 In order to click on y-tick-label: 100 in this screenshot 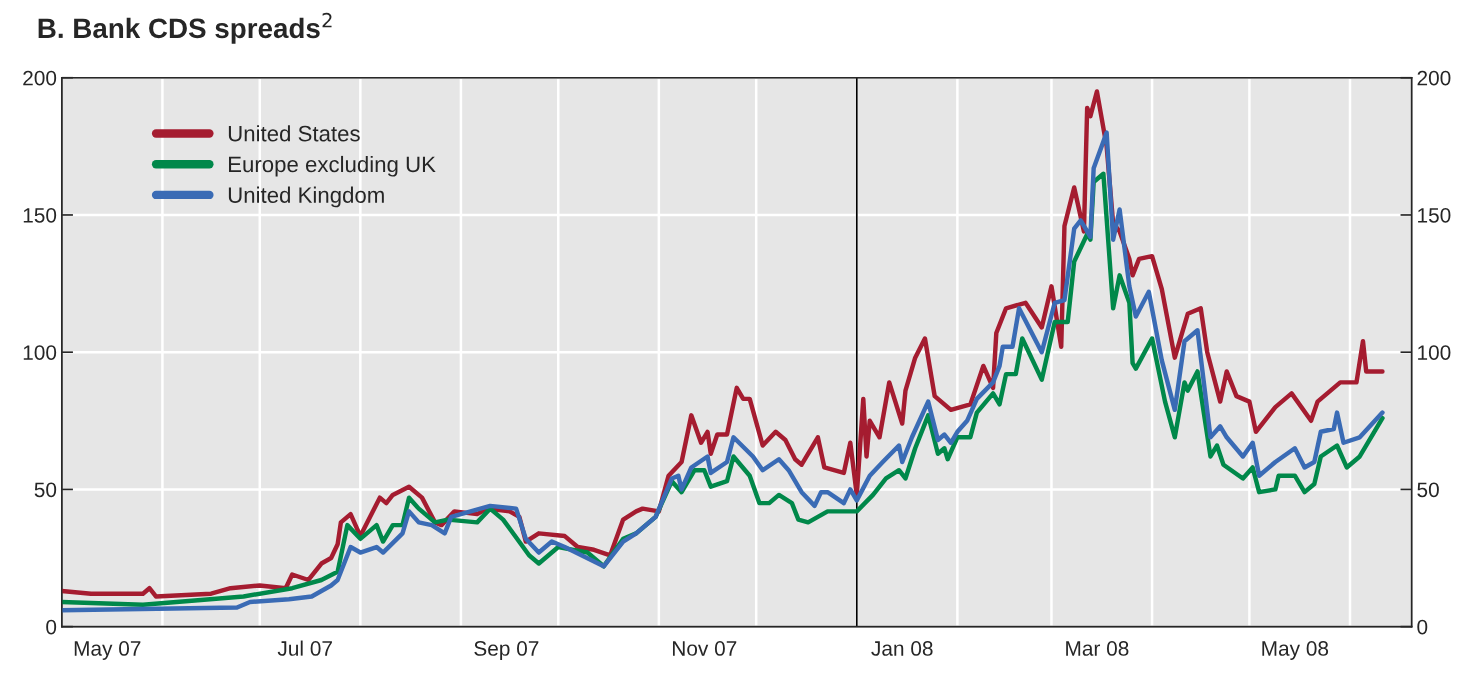, I will do `click(40, 352)`.